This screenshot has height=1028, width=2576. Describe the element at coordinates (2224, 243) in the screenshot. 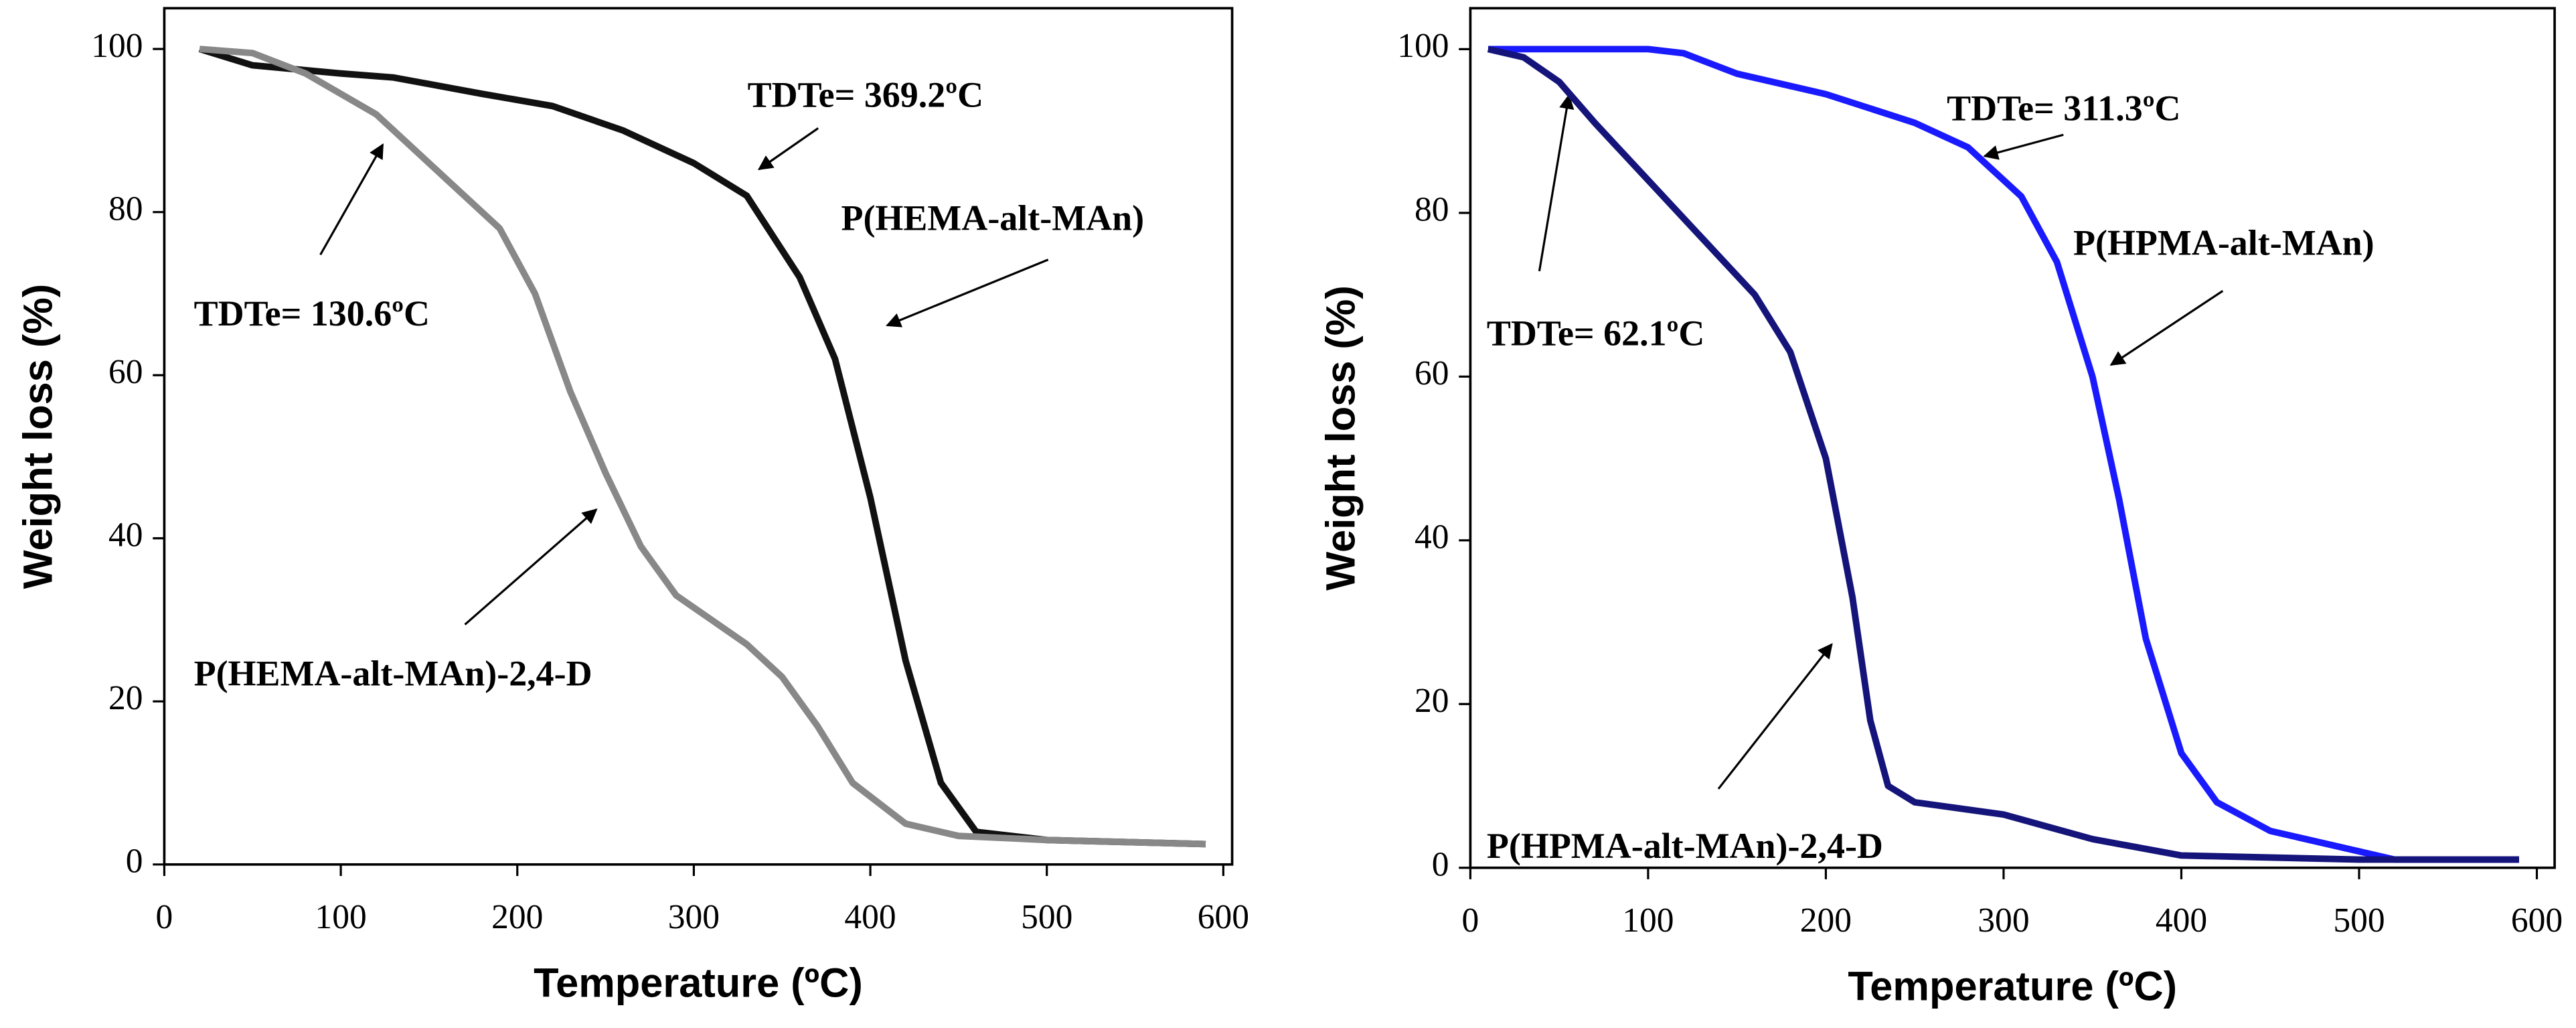

I see `series-label: P(HPMA-alt-MAn)` at that location.